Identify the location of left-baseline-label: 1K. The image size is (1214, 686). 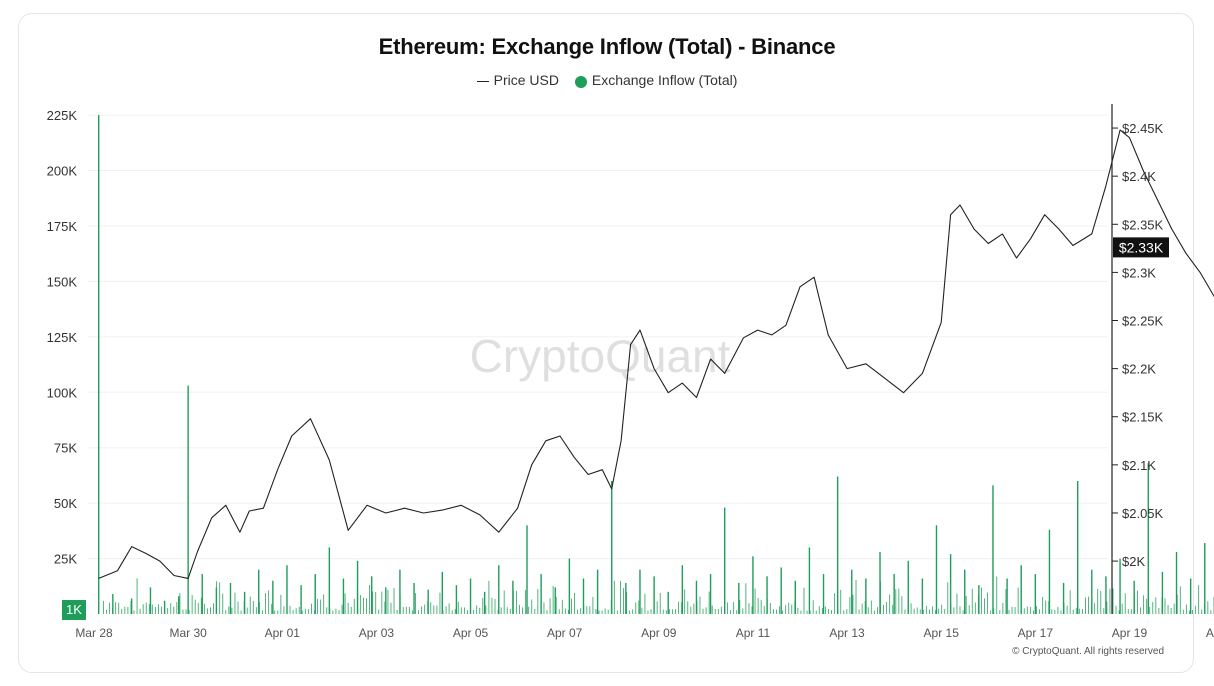
(74, 610).